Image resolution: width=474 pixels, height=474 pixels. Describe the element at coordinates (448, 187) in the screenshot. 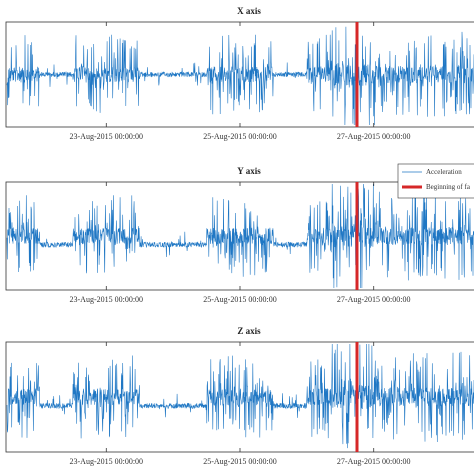

I see `legend-fault-label: Beginning of fa` at that location.